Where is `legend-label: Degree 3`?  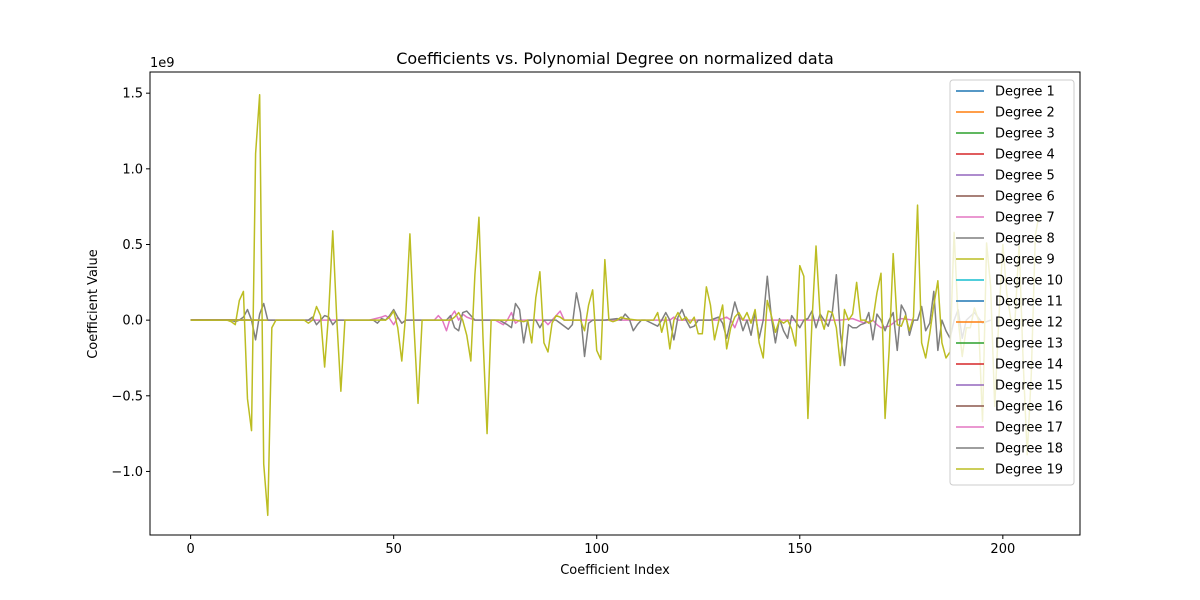
legend-label: Degree 3 is located at coordinates (1025, 134).